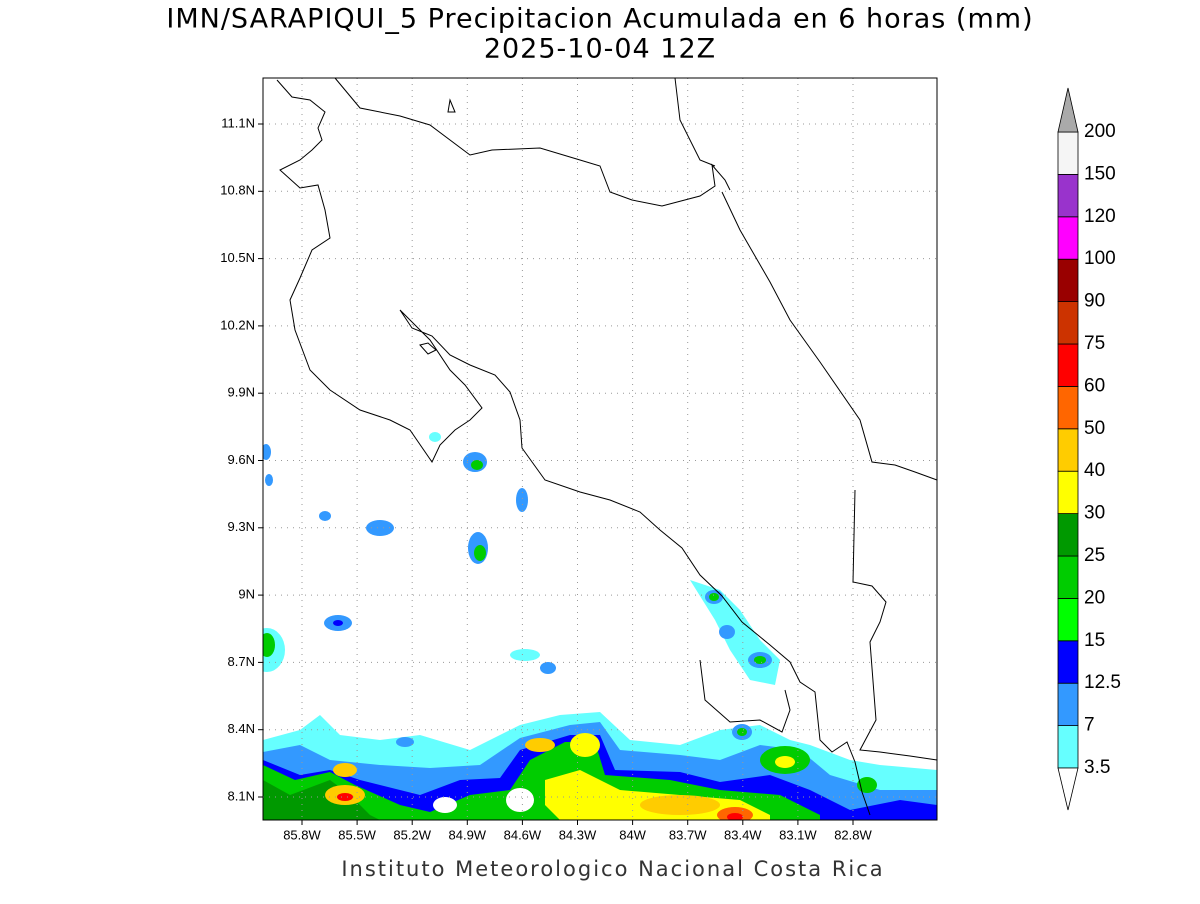  Describe the element at coordinates (357, 834) in the screenshot. I see `lon-label: 85.5W` at that location.